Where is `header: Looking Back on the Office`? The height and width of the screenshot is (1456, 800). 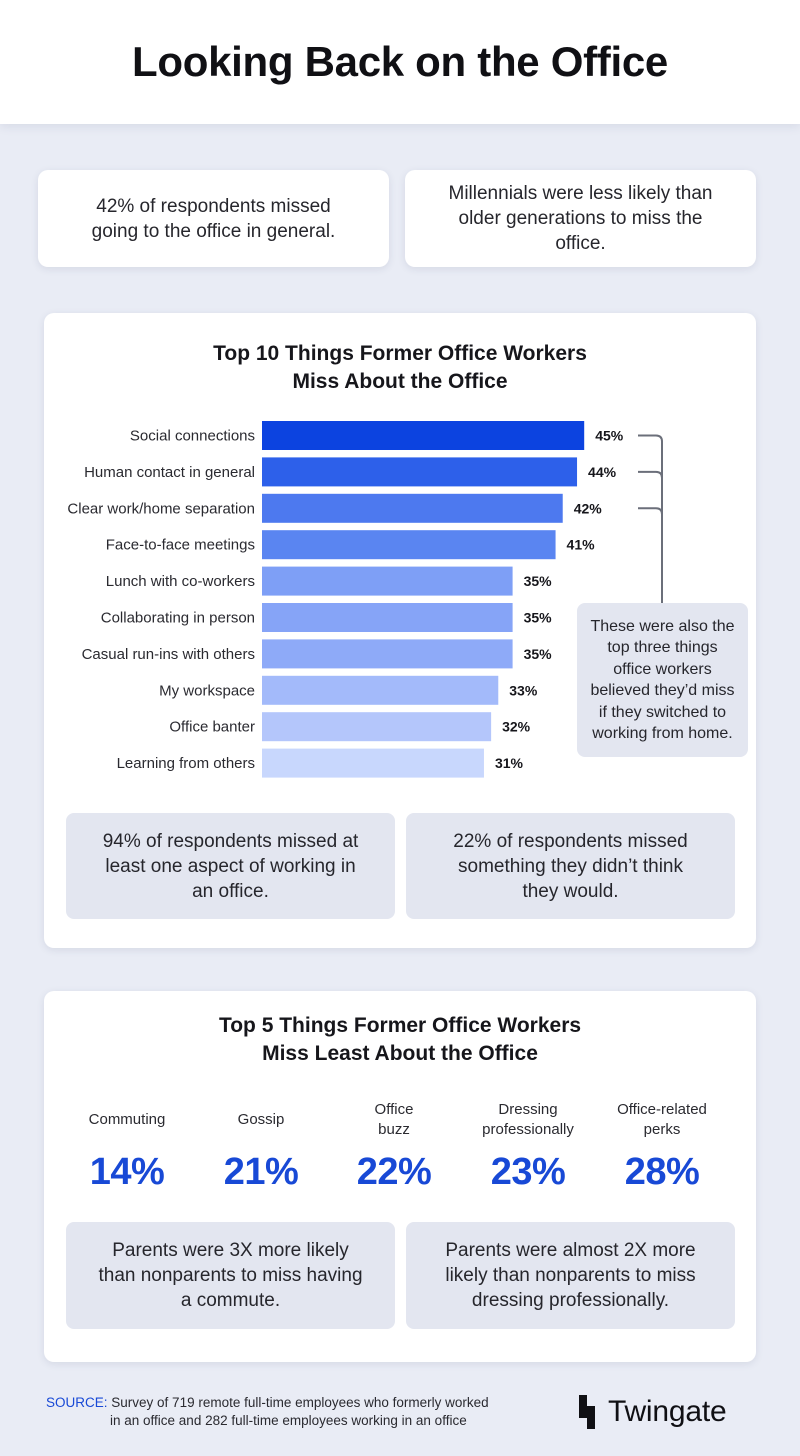 header: Looking Back on the Office is located at coordinates (400, 62).